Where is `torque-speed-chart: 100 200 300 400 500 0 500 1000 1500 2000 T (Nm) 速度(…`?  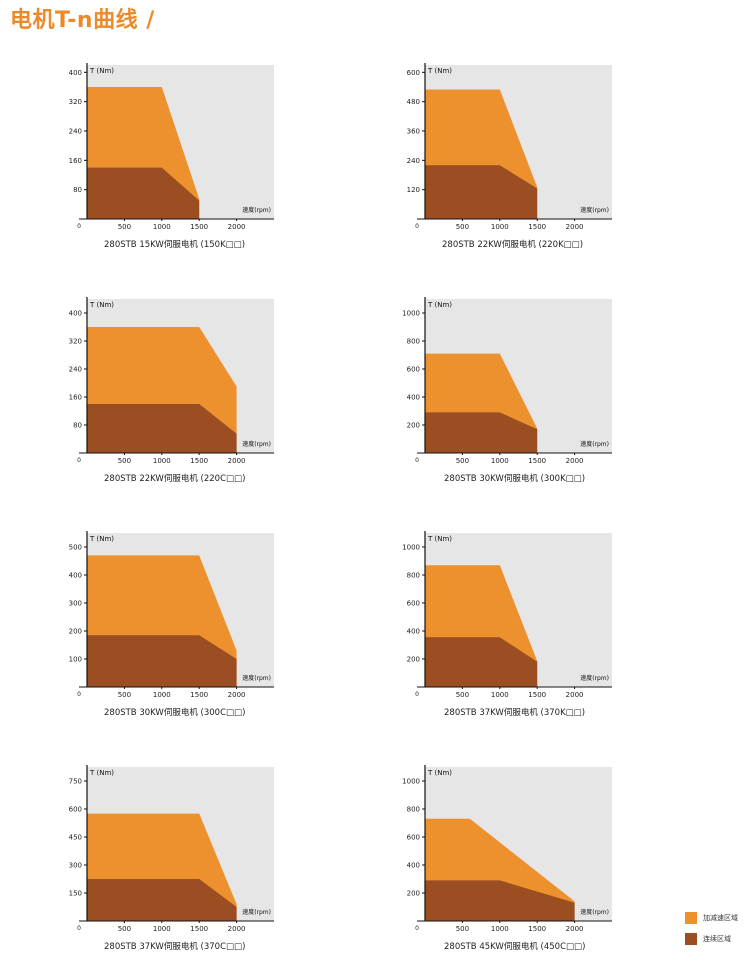 torque-speed-chart: 100 200 300 400 500 0 500 1000 1500 2000 T (Nm) 速度(… is located at coordinates (171, 615).